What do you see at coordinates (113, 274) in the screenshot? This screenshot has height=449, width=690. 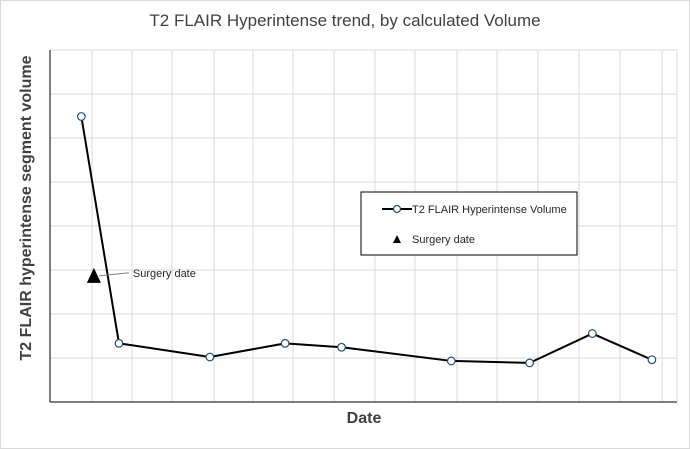 I see `annotation-leader-line` at bounding box center [113, 274].